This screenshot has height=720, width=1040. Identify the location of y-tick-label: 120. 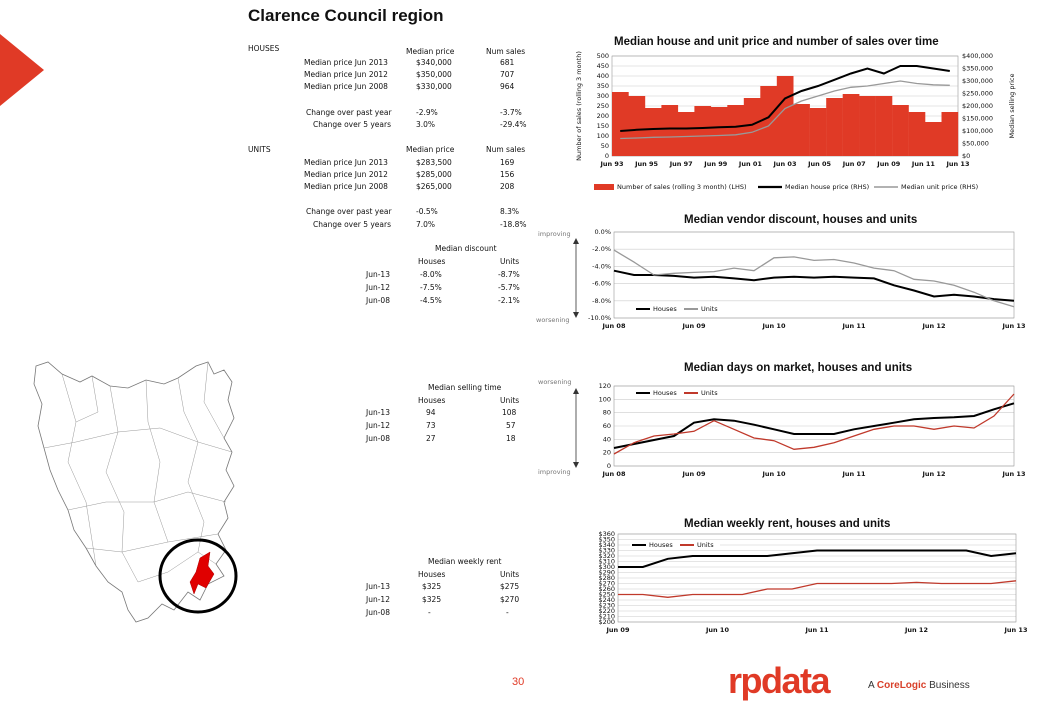
(605, 386).